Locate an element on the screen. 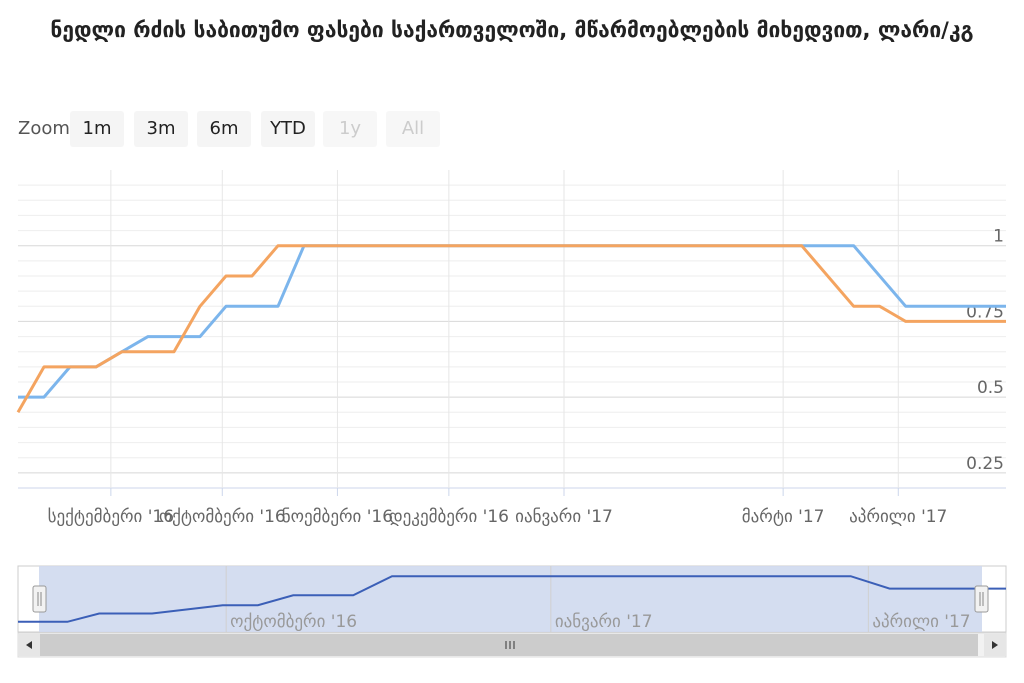  navigator-labels: ოქტომბერი '16 იანვარი '17 აპრილი '17 is located at coordinates (600, 622).